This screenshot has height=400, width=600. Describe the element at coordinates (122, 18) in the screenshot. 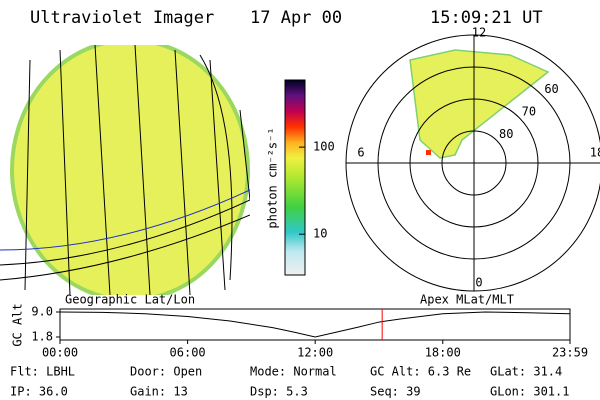

I see `title: Ultraviolet Imager` at that location.